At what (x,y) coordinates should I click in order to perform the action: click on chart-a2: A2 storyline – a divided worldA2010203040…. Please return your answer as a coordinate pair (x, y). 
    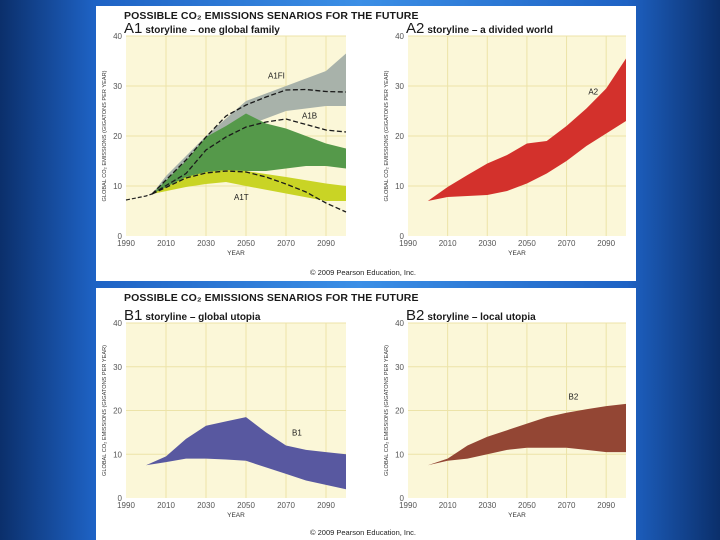
    Looking at the image, I should click on (505, 138).